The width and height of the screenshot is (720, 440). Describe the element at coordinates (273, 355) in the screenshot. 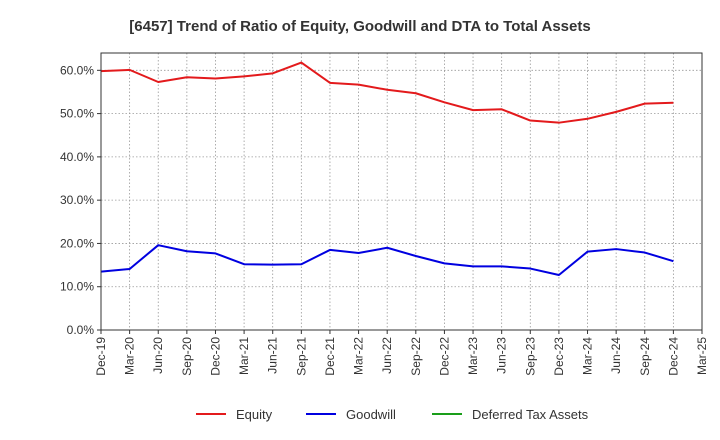

I see `x-tick-label: Jun-21` at that location.